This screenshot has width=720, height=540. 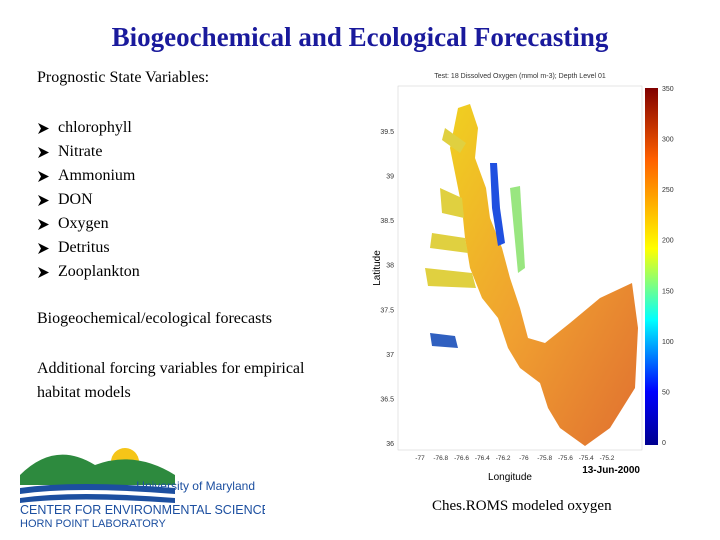 What do you see at coordinates (503, 458) in the screenshot?
I see `x-tick-label: -76.2` at bounding box center [503, 458].